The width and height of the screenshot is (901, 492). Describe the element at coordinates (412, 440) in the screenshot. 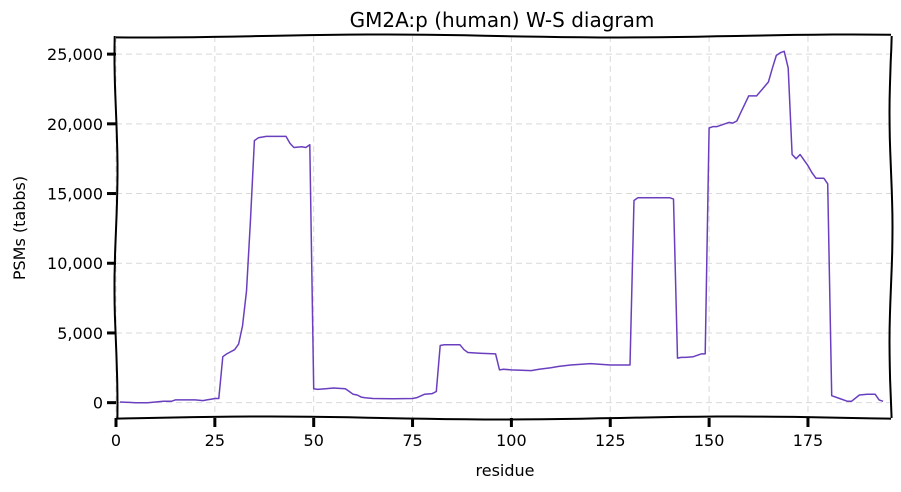

I see `x-tick-label: 75` at that location.